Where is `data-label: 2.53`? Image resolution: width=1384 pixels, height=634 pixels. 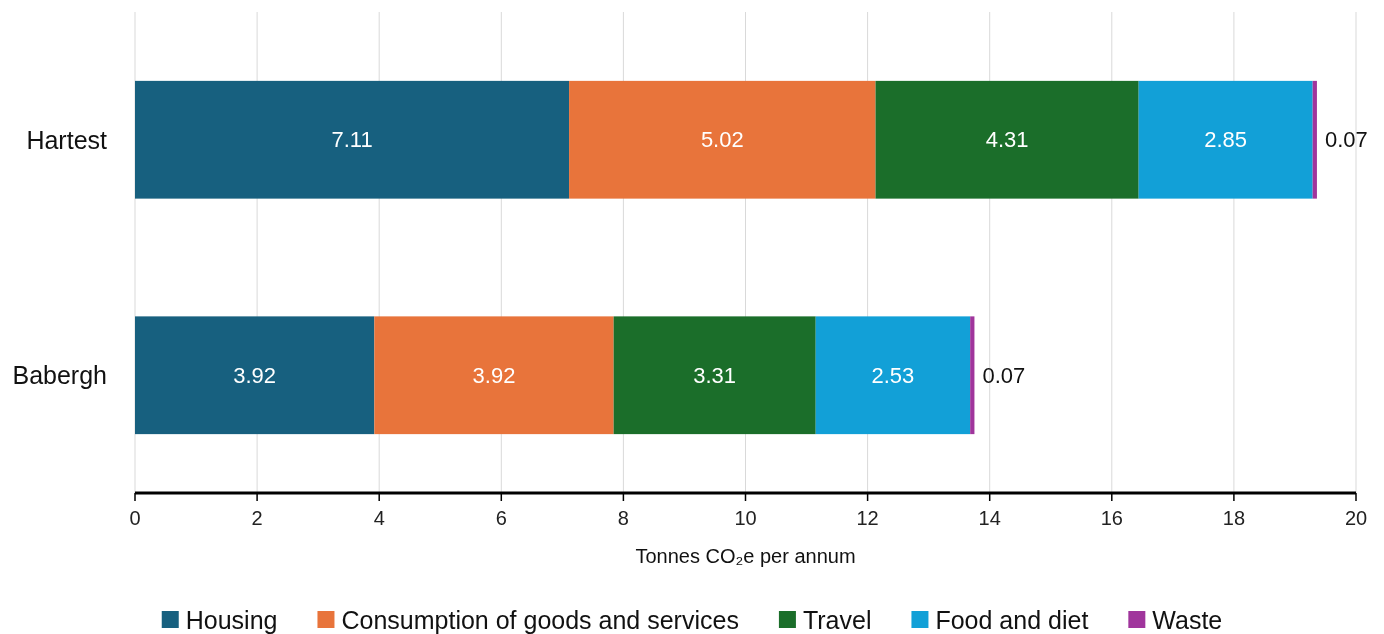 data-label: 2.53 is located at coordinates (893, 375).